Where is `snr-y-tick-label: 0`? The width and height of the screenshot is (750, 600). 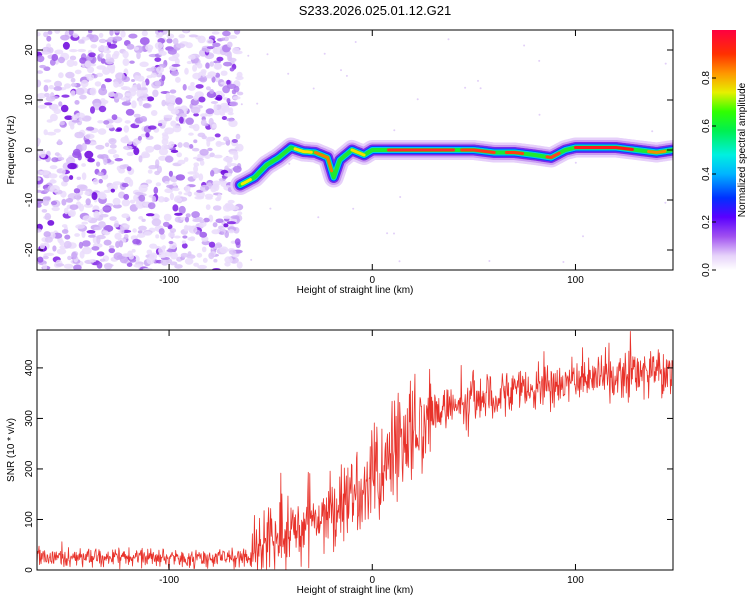 snr-y-tick-label: 0 is located at coordinates (29, 570).